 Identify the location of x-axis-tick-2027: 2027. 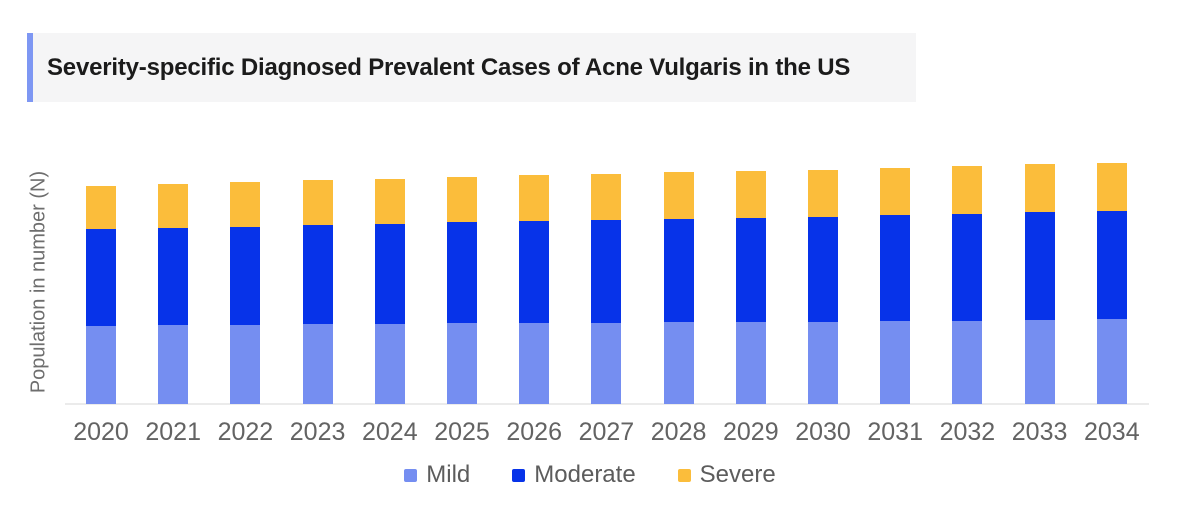
(606, 432).